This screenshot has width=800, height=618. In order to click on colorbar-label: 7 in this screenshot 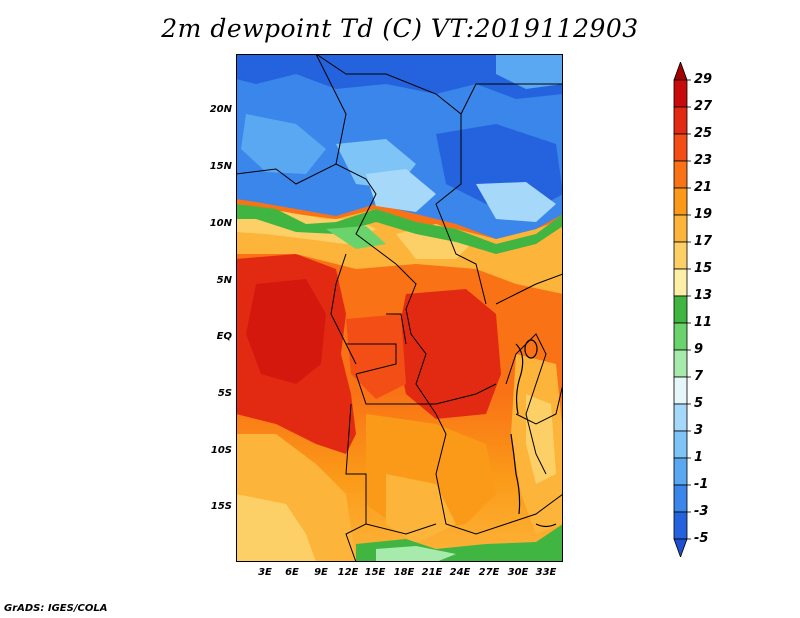, I will do `click(699, 376)`.